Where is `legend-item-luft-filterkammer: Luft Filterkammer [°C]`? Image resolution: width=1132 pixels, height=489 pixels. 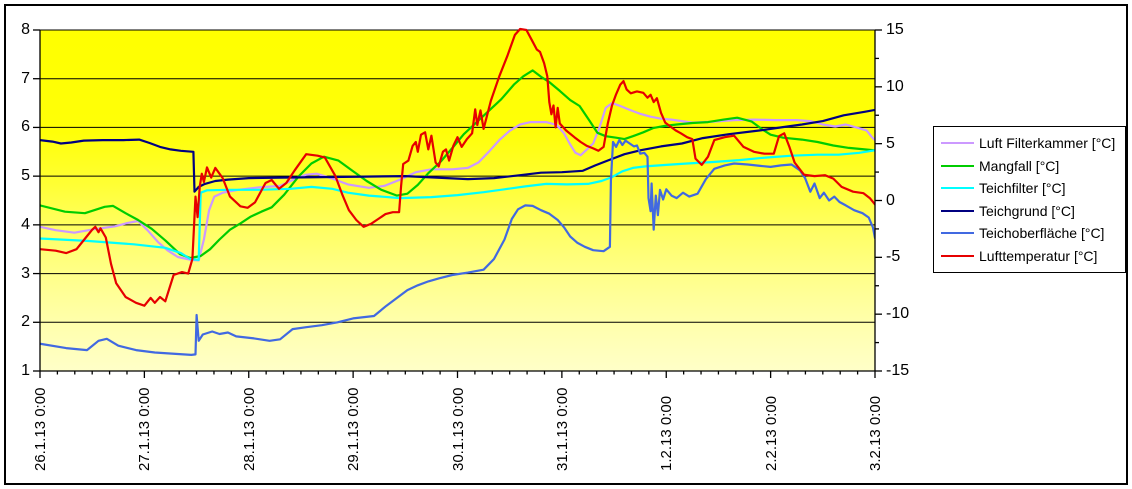
legend-item-luft-filterkammer: Luft Filterkammer [°C] is located at coordinates (1033, 143).